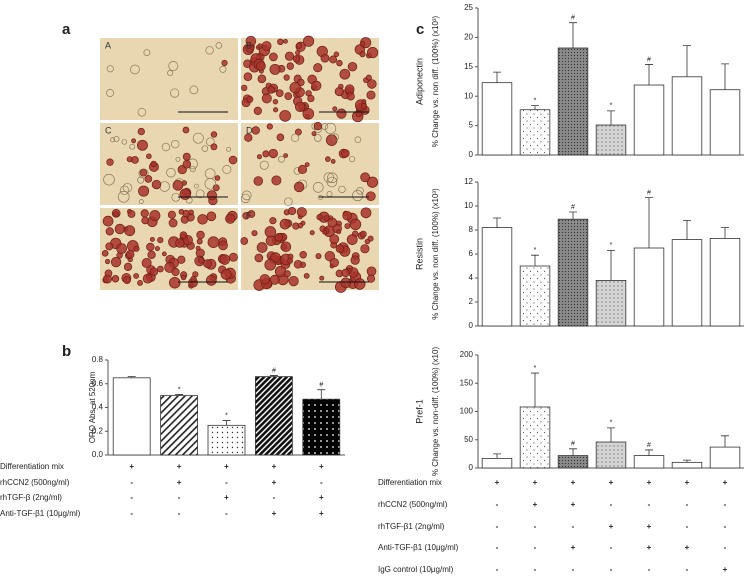  Describe the element at coordinates (468, 7) in the screenshot. I see `y-tick-label: 25` at that location.